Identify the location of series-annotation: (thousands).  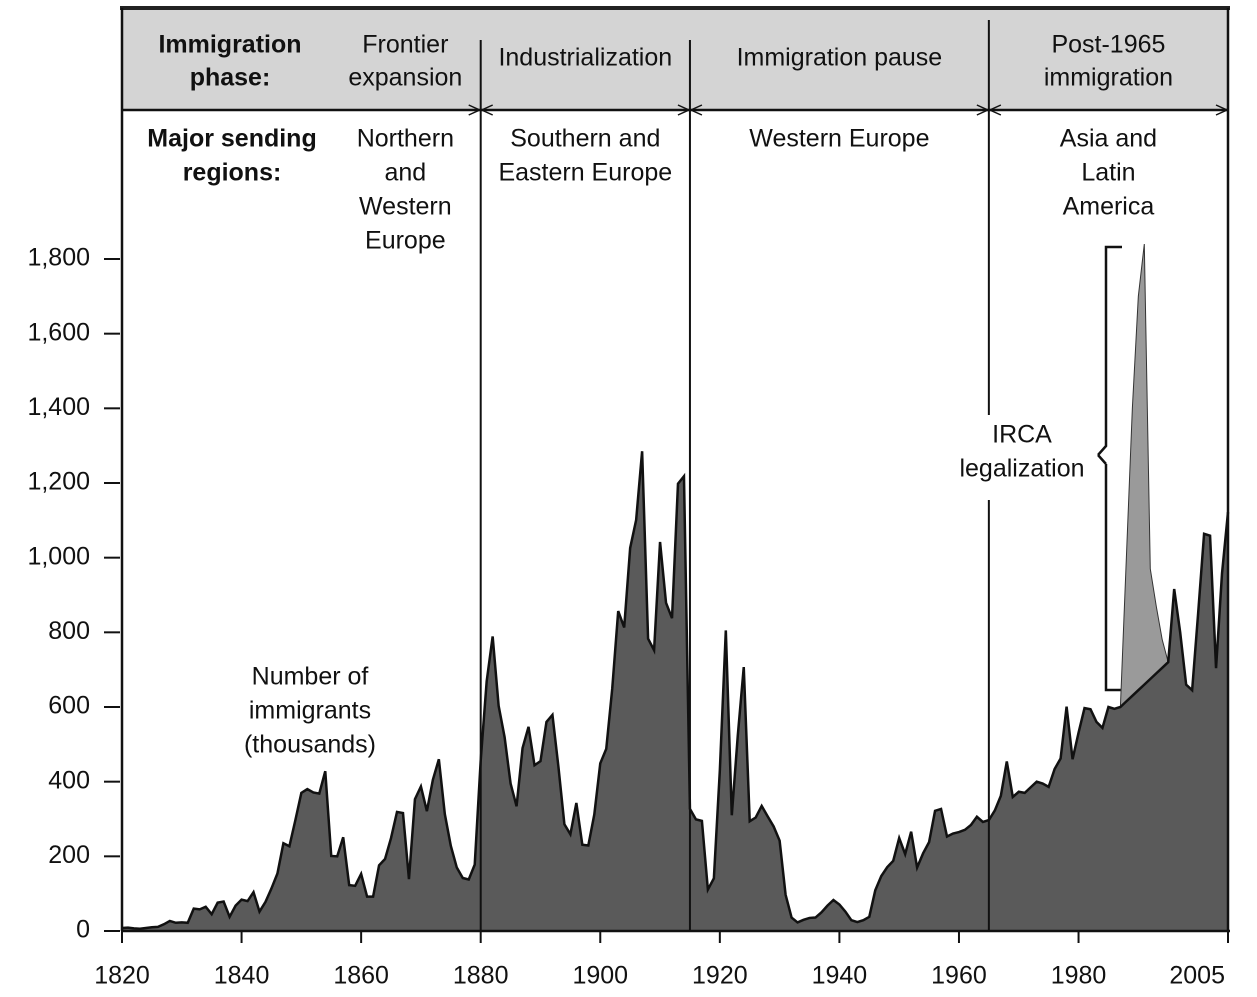
(310, 745).